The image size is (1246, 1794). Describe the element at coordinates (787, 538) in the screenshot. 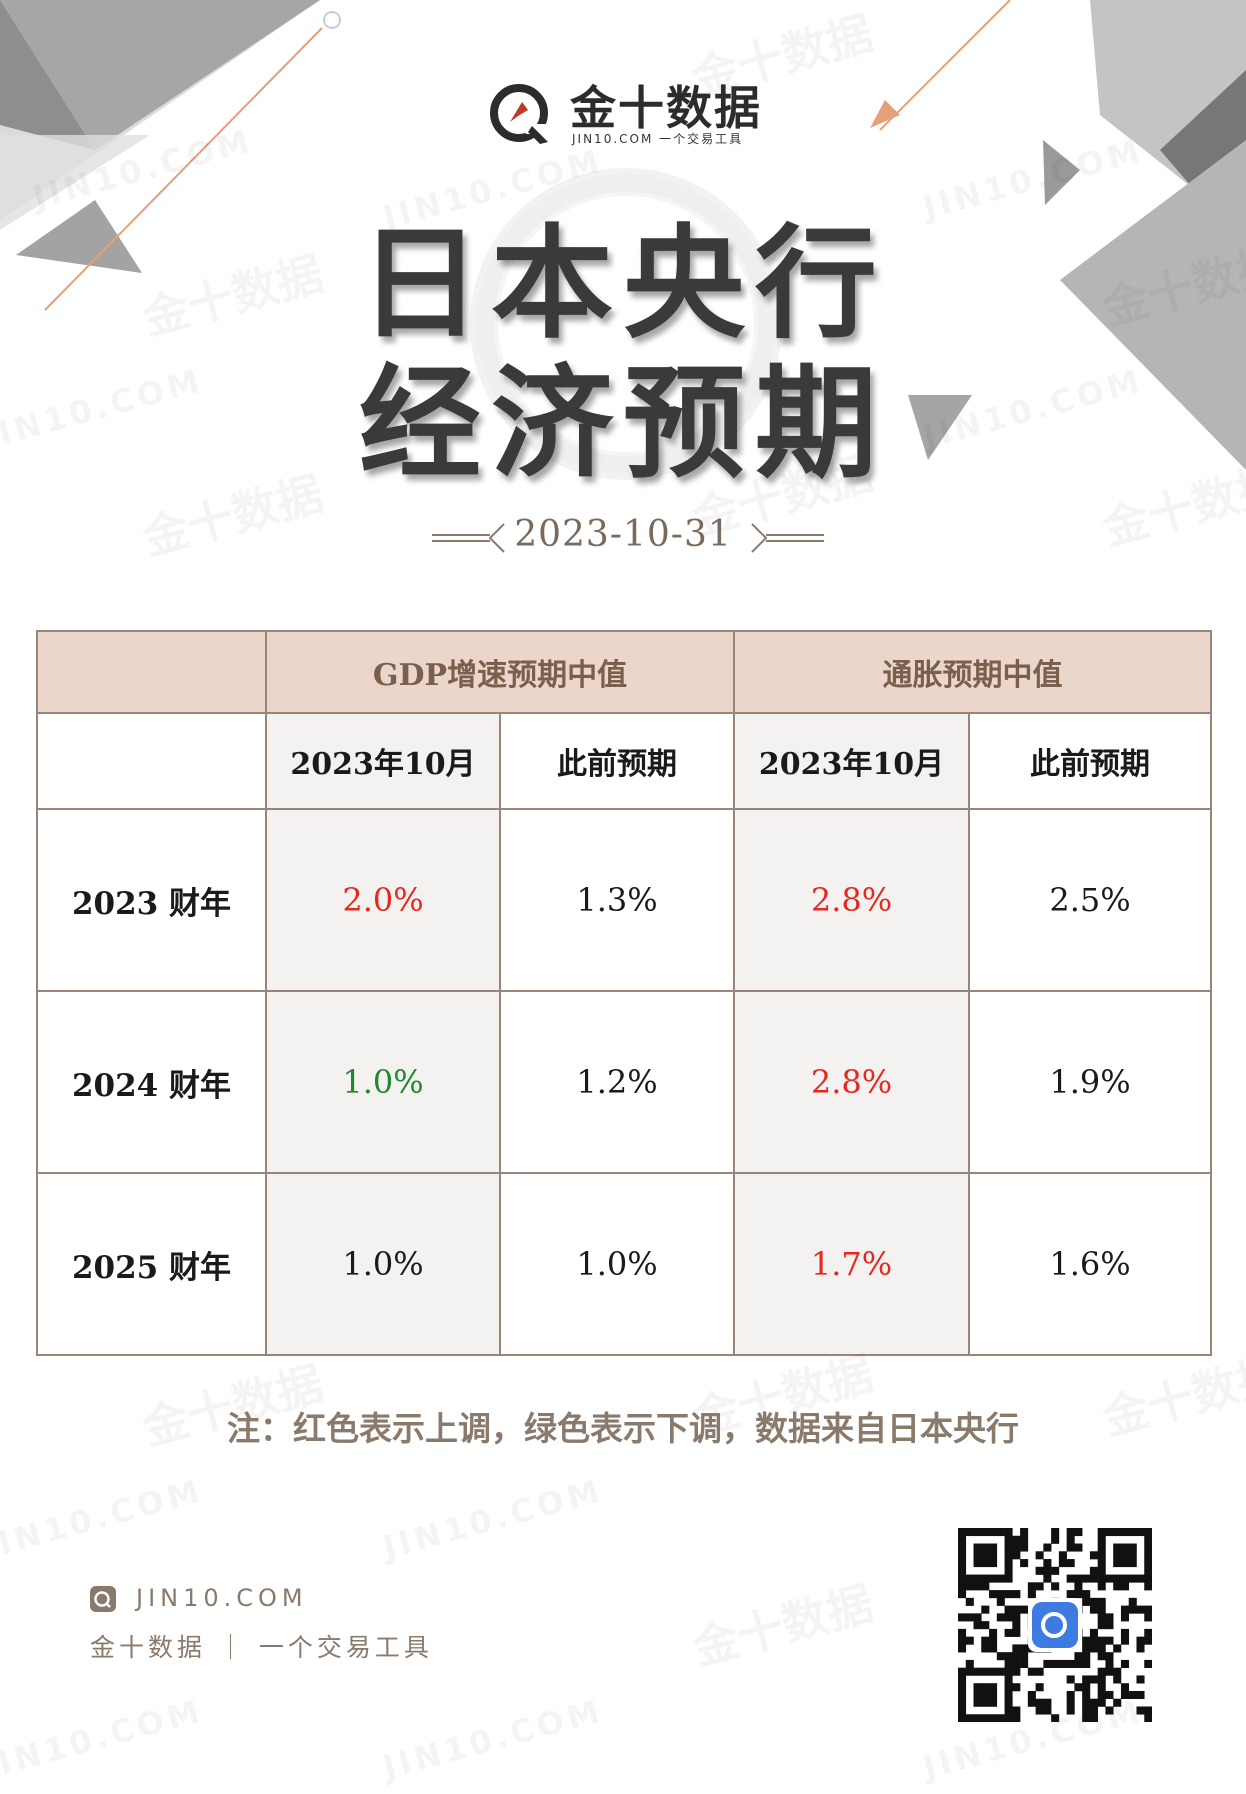

I see `ornament-right-icon` at that location.